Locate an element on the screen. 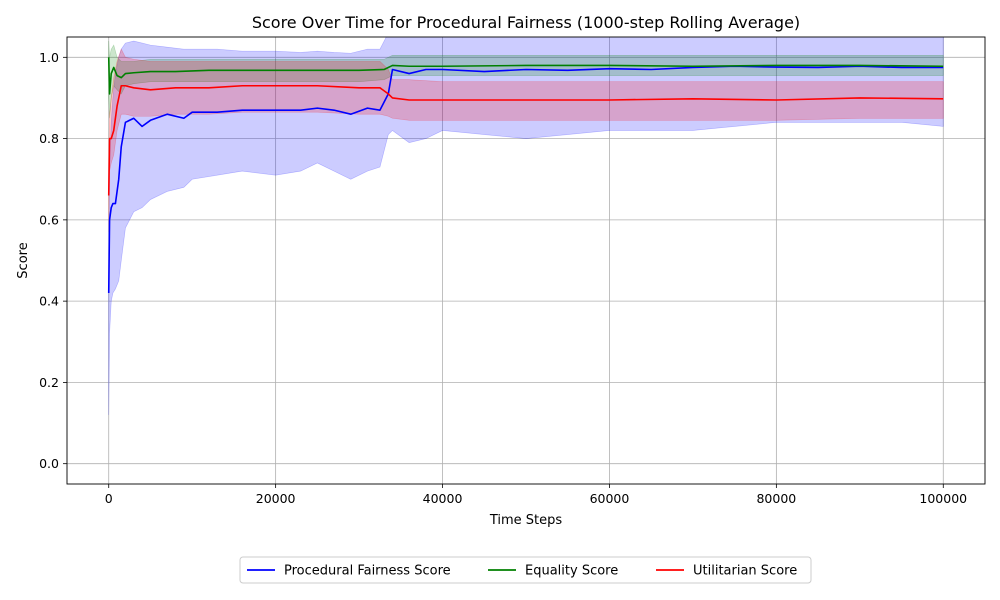 The height and width of the screenshot is (600, 1000). x-tick-label: 0 is located at coordinates (109, 498).